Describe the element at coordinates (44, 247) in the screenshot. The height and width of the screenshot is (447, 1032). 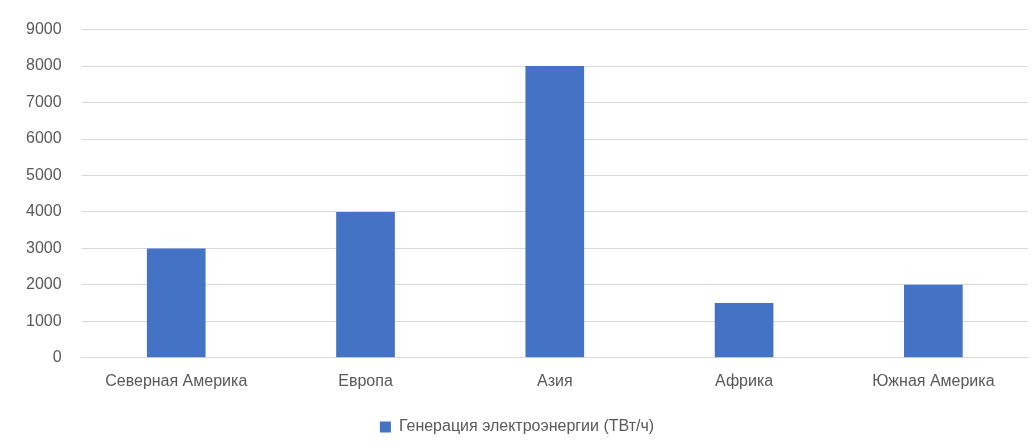
I see `y-tick-label: 3000` at that location.